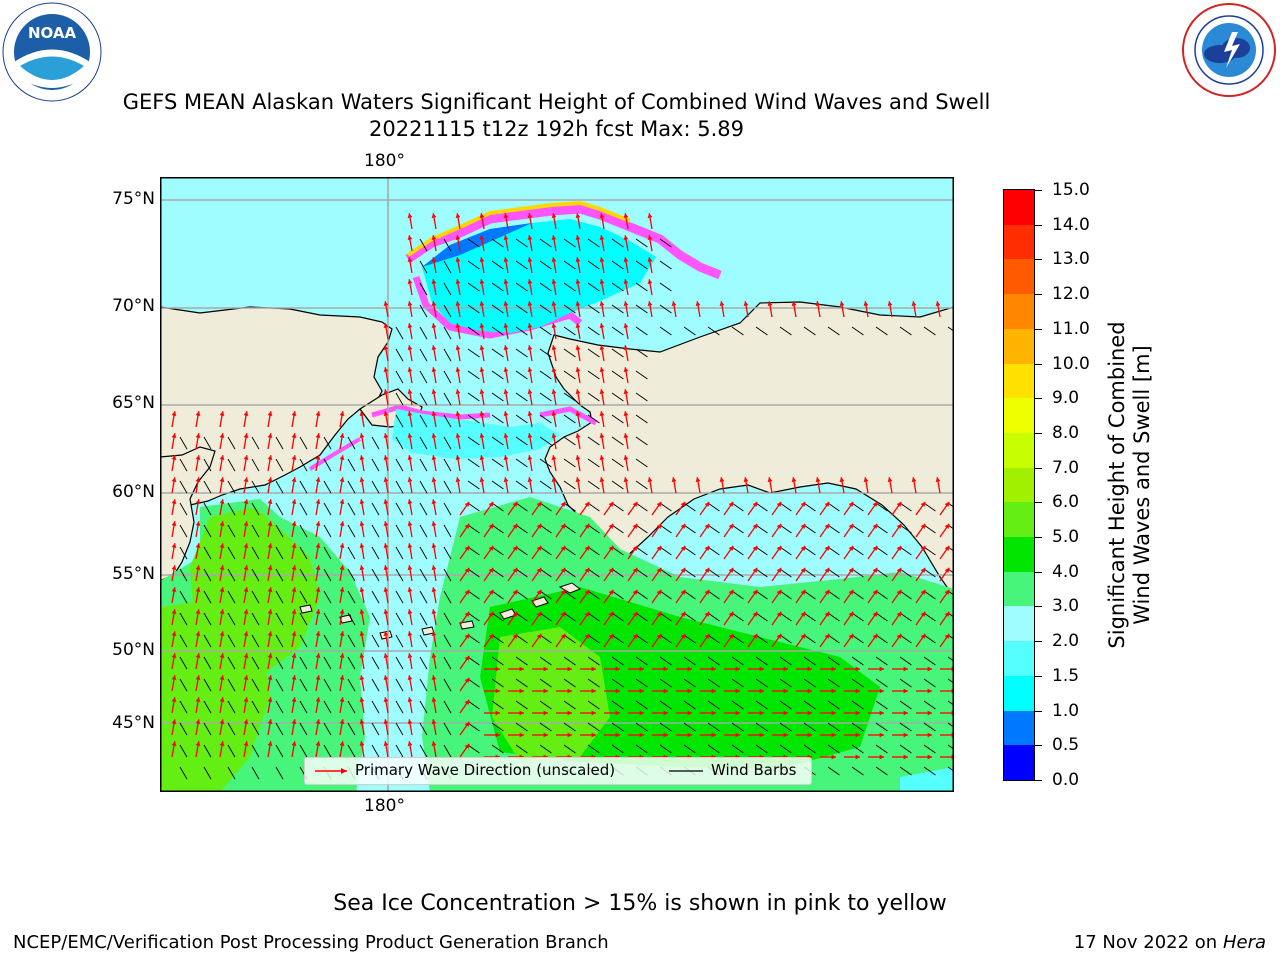  Describe the element at coordinates (754, 770) in the screenshot. I see `legend-wind-barbs-label: Wind Barbs` at that location.